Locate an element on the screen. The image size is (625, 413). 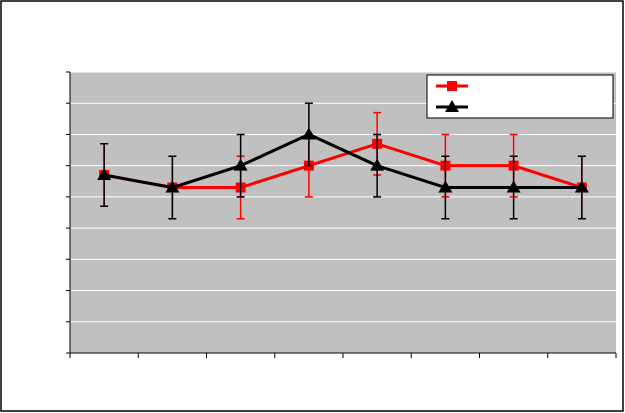
legend is located at coordinates (520, 96).